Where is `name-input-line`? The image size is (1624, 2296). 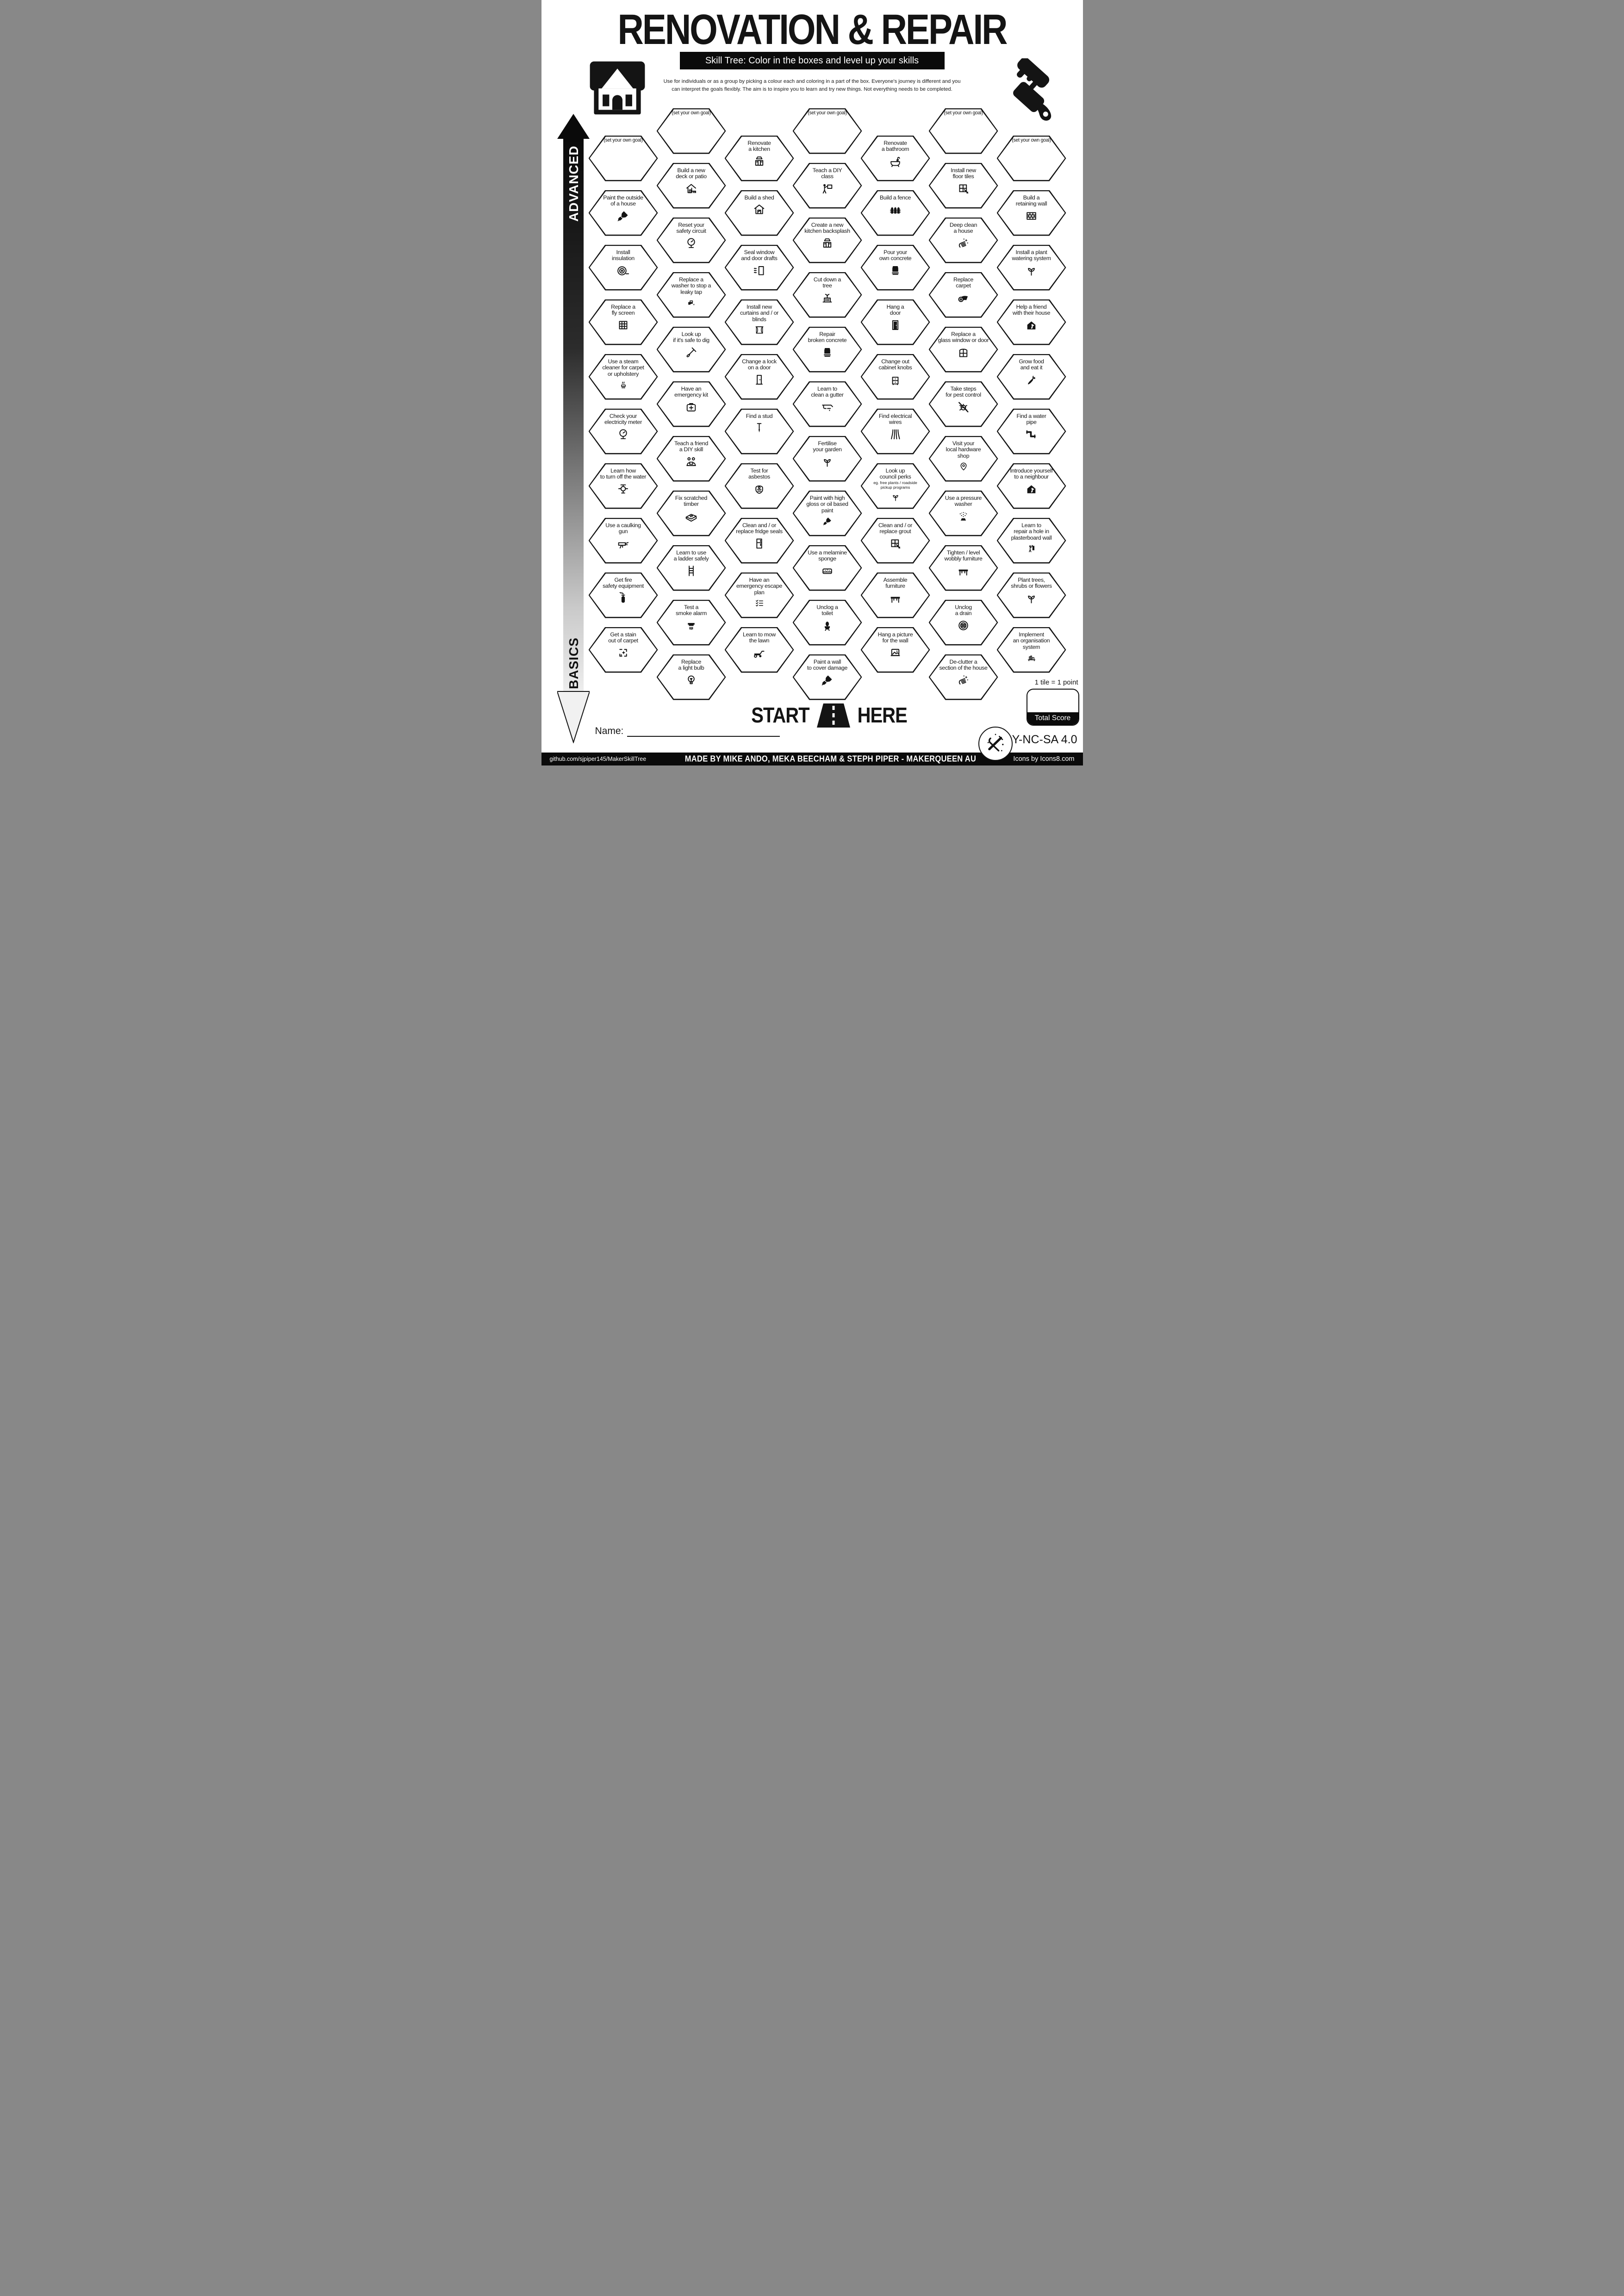 name-input-line is located at coordinates (703, 732).